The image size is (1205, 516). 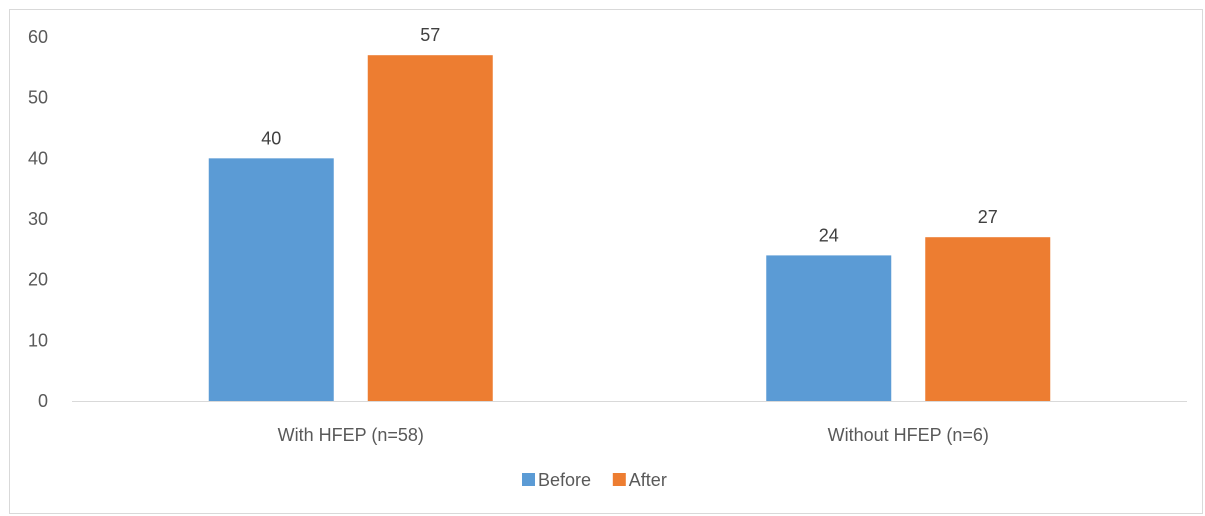 What do you see at coordinates (594, 480) in the screenshot?
I see `legend: Before After` at bounding box center [594, 480].